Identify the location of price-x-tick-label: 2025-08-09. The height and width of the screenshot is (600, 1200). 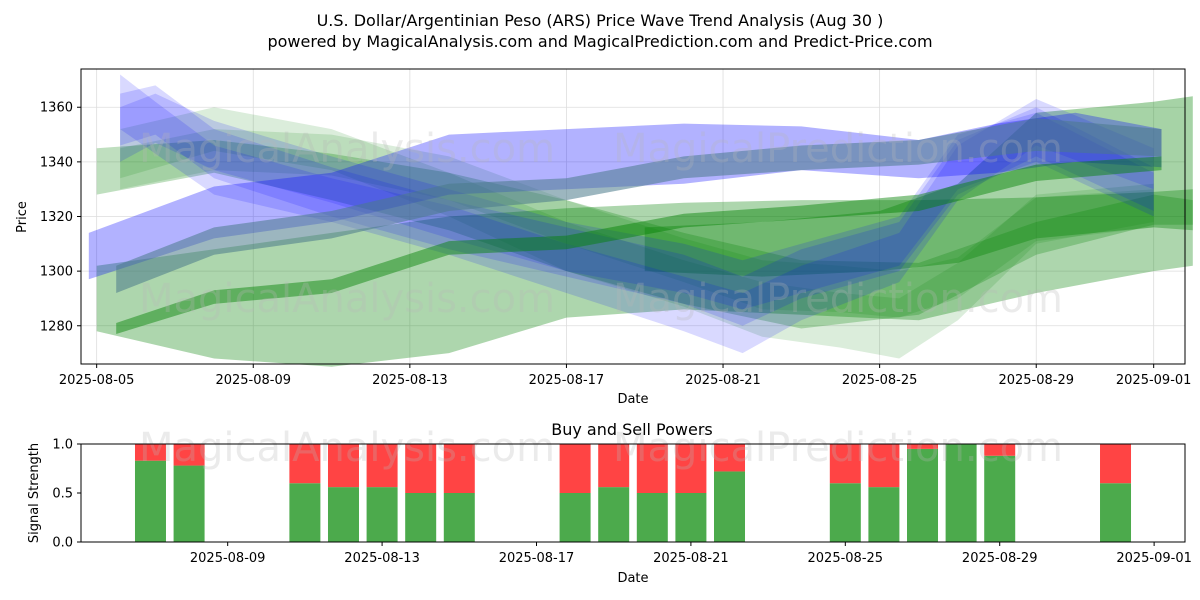
(253, 380).